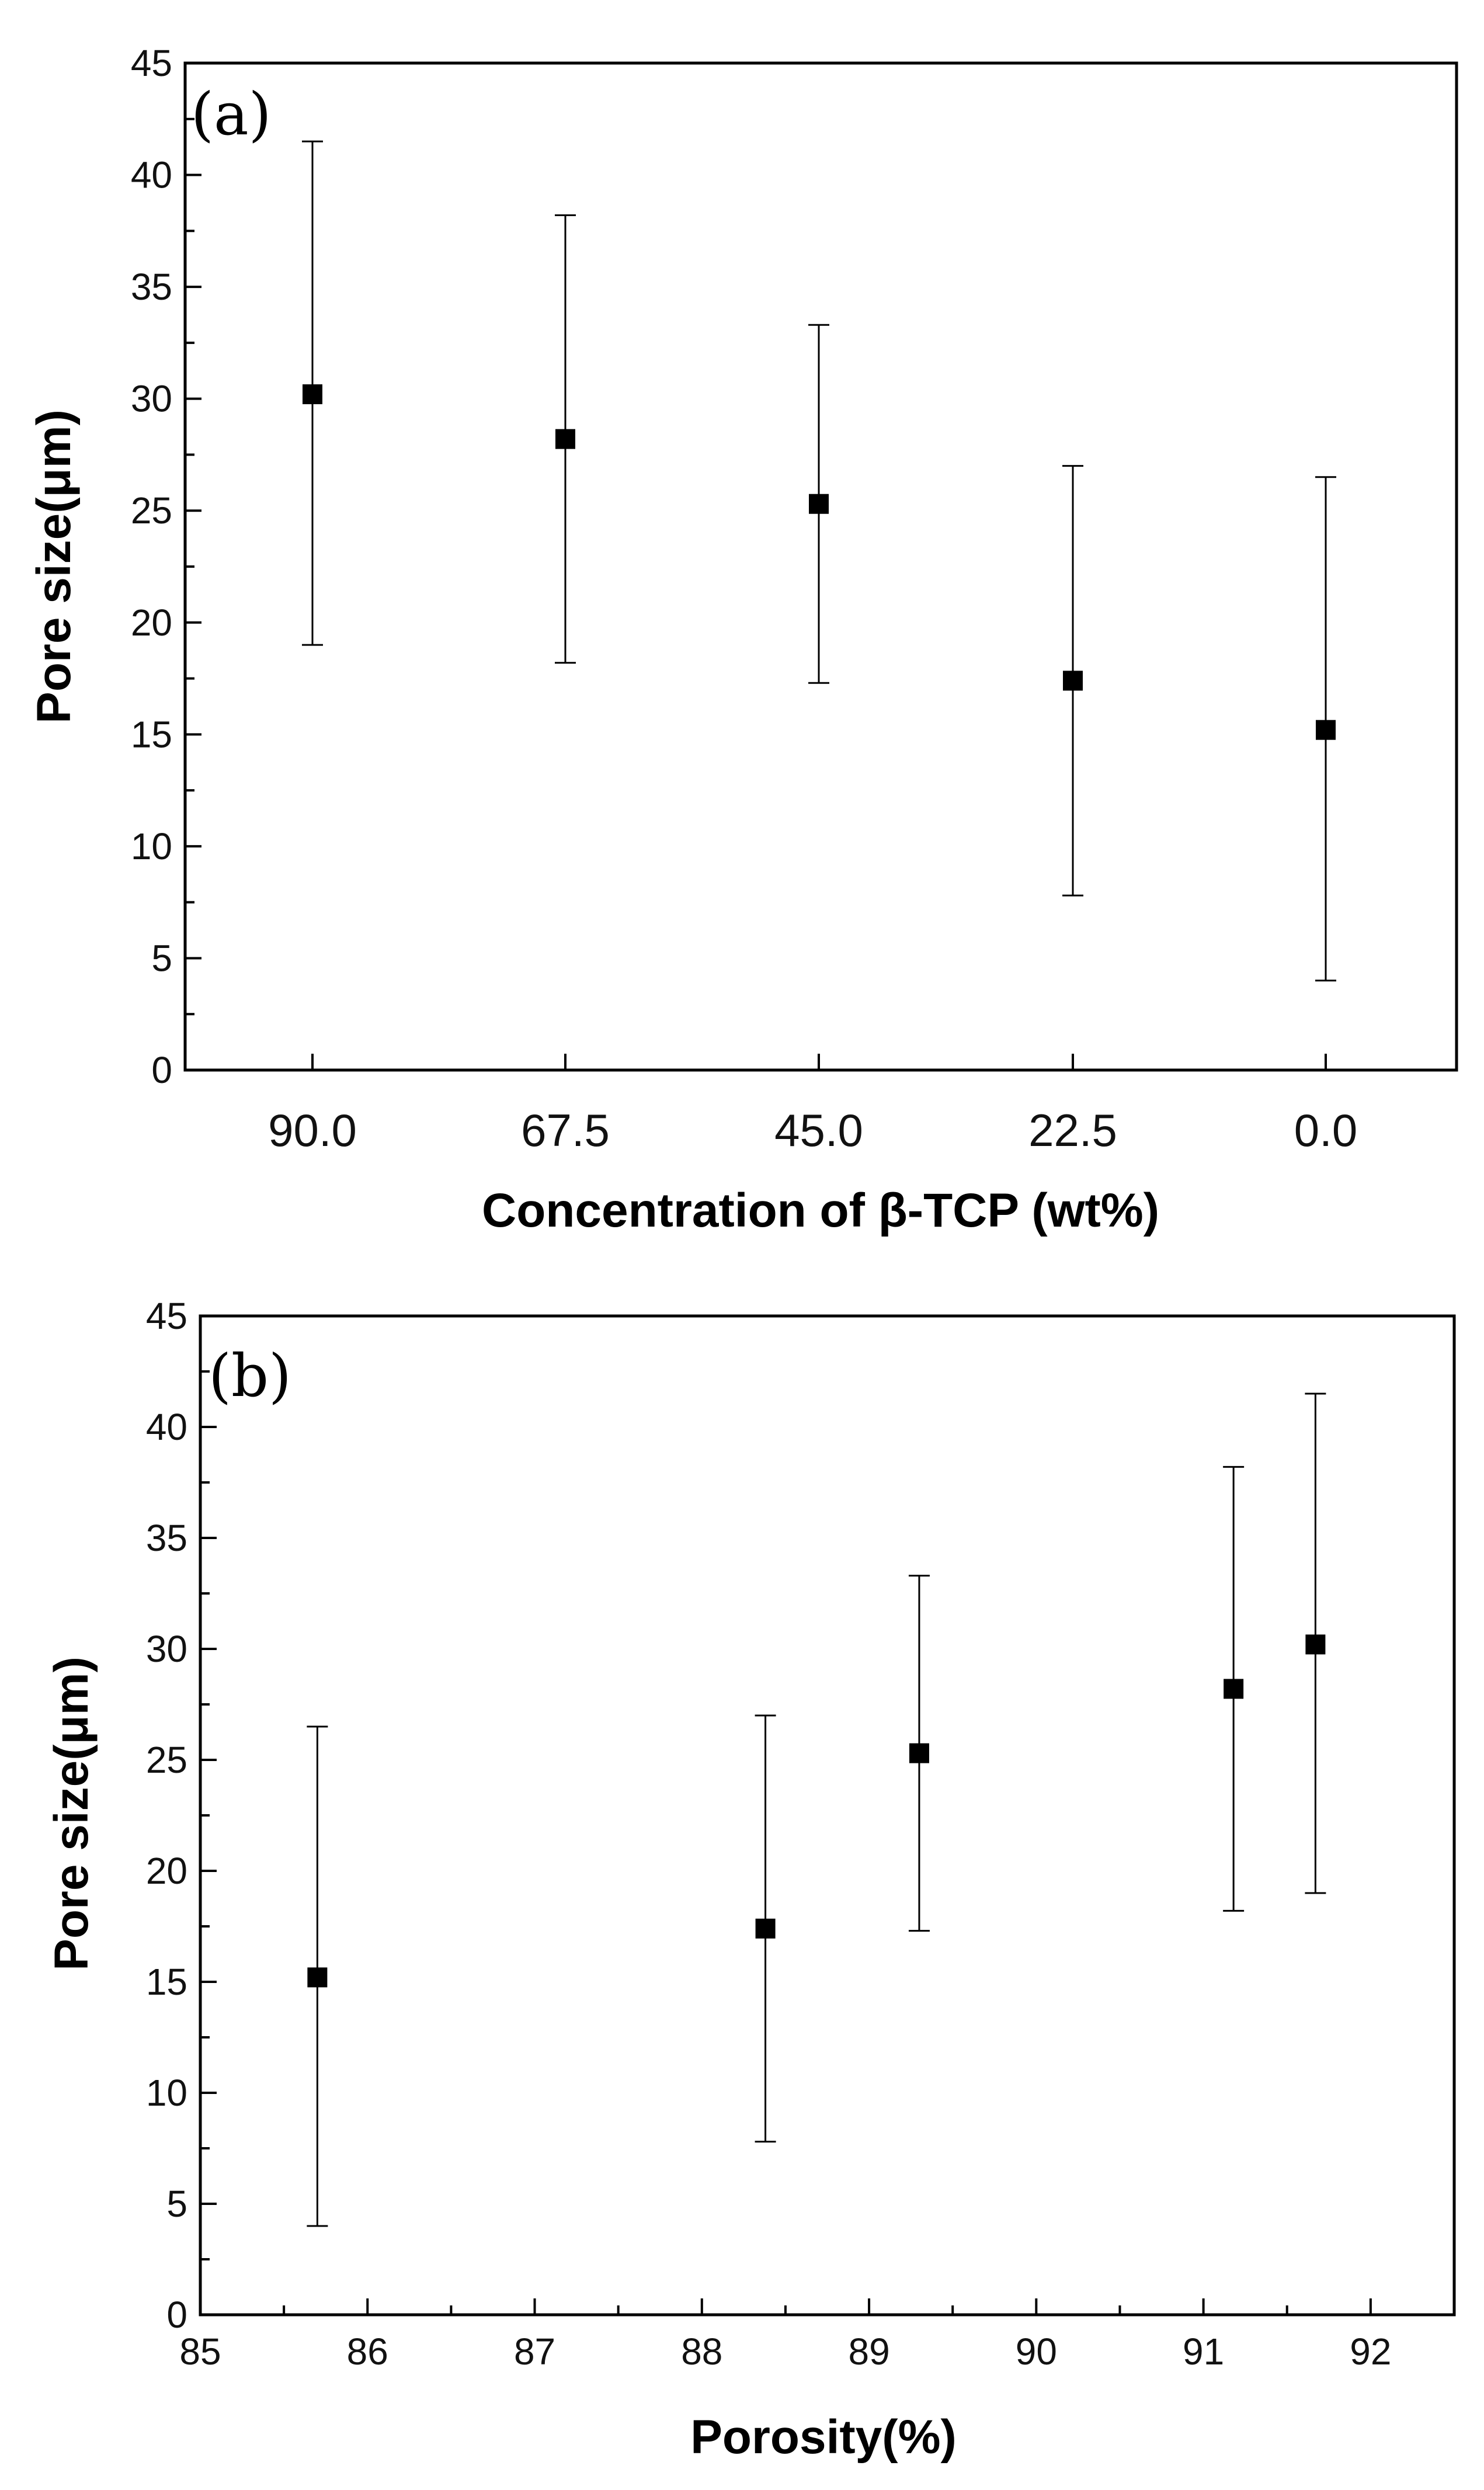 This screenshot has height=2490, width=1484. What do you see at coordinates (151, 734) in the screenshot?
I see `y-tick-label-a: 15` at bounding box center [151, 734].